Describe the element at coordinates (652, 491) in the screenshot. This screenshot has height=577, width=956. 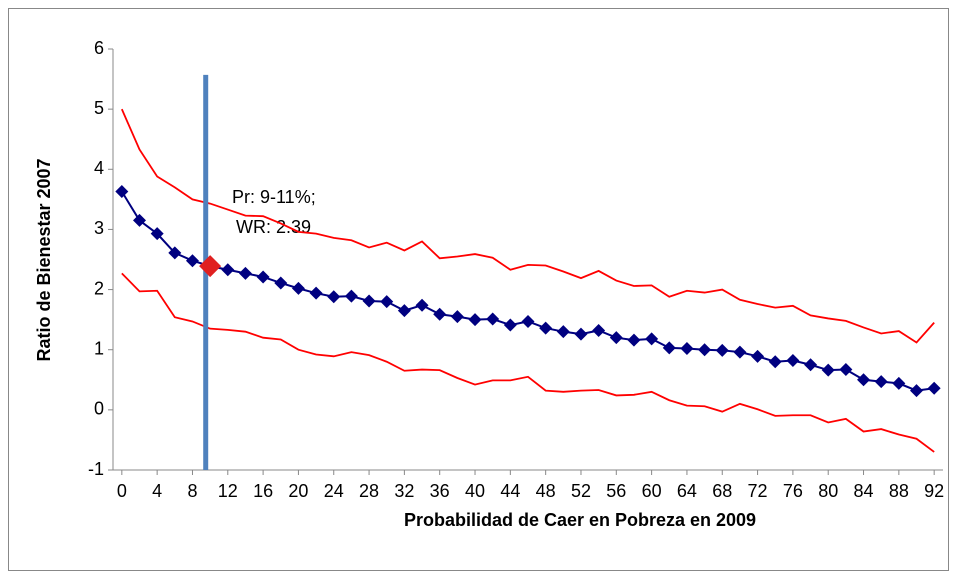
I see `x-tick-label: 60` at that location.